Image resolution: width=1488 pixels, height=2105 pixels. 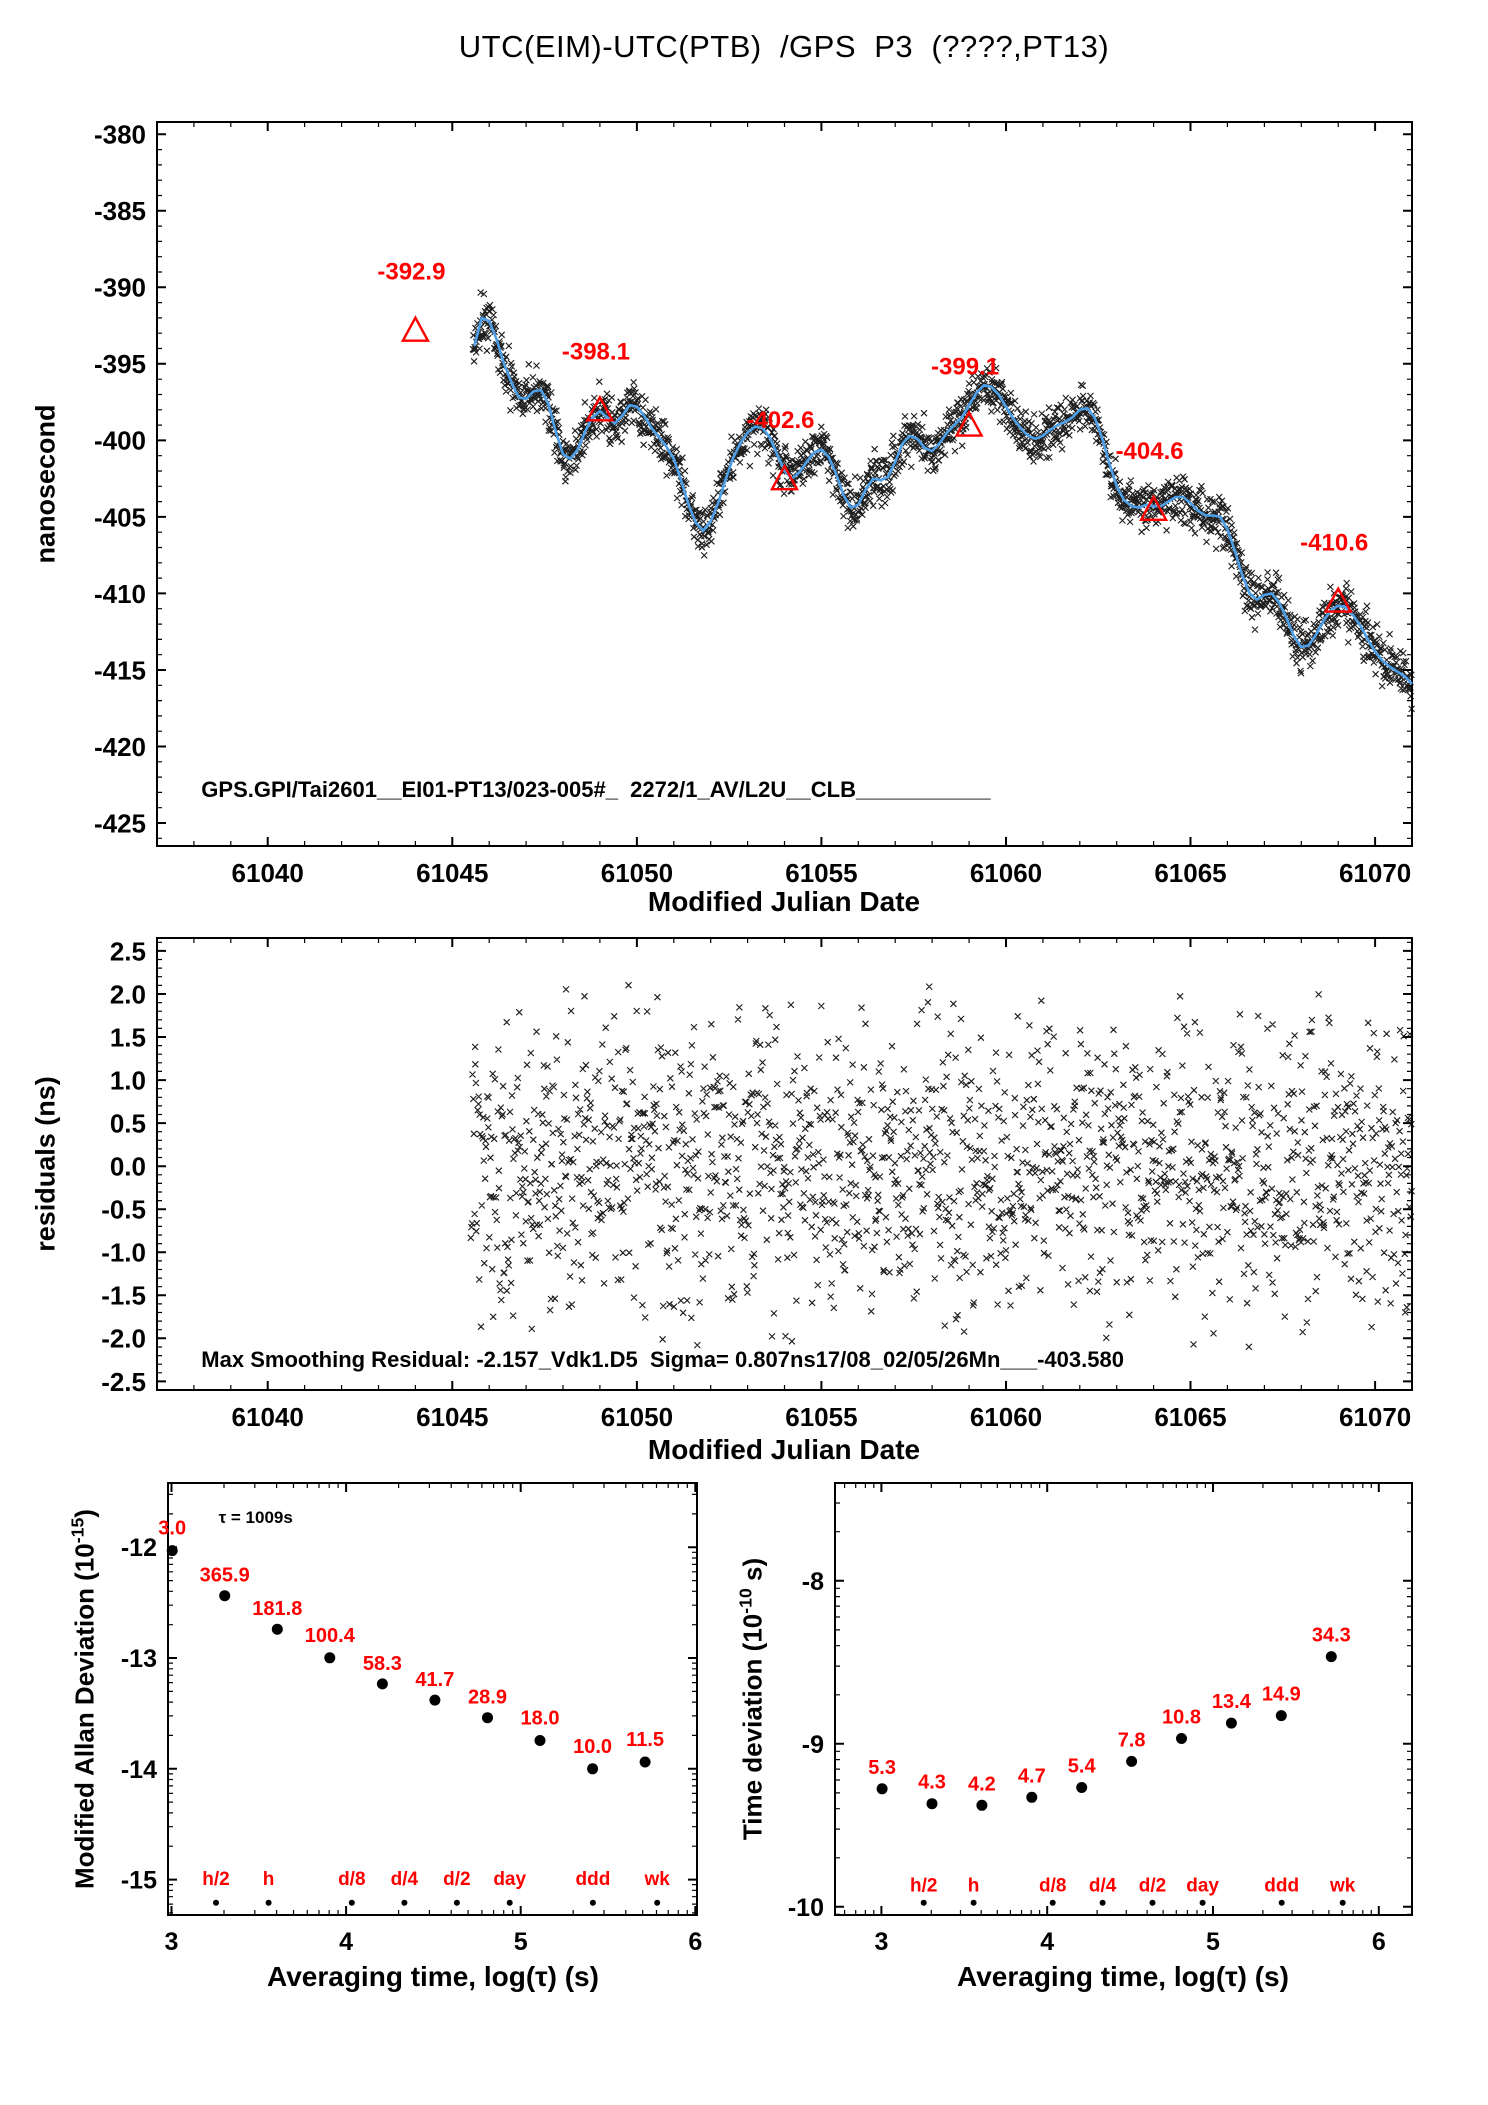 I want to click on tdev-averaging-marker-label: day, so click(x=1202, y=1885).